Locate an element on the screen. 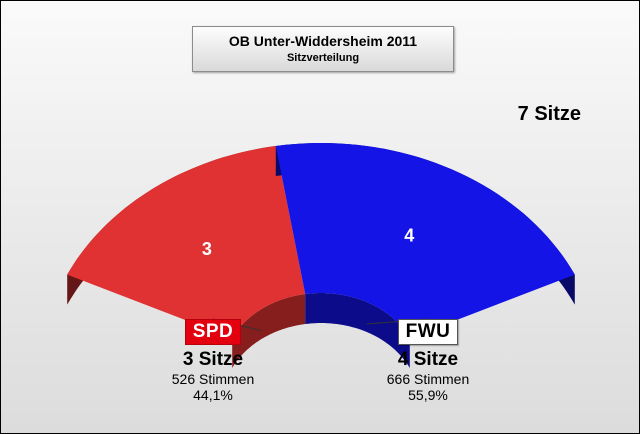 This screenshot has width=640, height=434. party-fwu-legend: FWU 4 Sitze 666 Stimmen 55,9% is located at coordinates (428, 361).